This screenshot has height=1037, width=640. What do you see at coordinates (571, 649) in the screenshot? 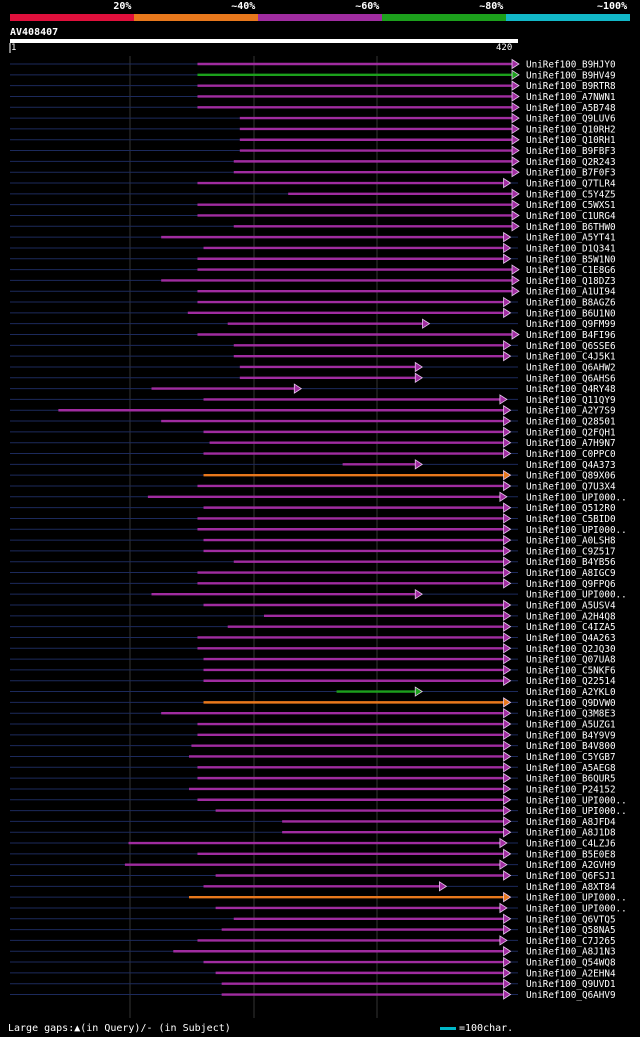
I see `hit-label: UniRef100_Q2JQ30` at bounding box center [571, 649].